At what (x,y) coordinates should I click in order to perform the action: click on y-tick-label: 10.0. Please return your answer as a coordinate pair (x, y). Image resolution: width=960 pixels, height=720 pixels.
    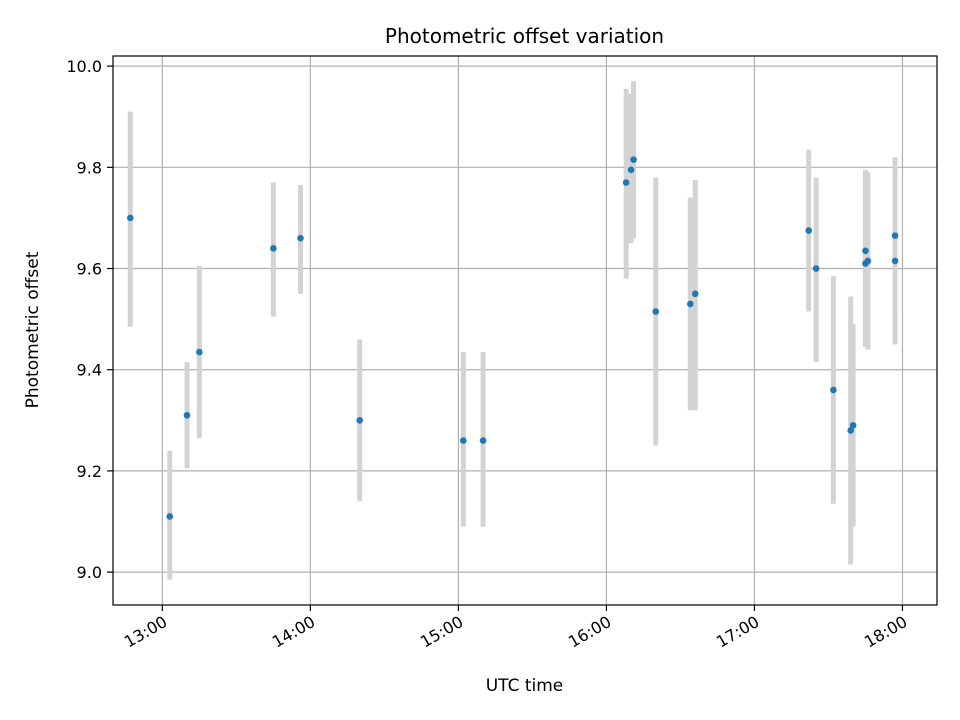
    Looking at the image, I should click on (84, 66).